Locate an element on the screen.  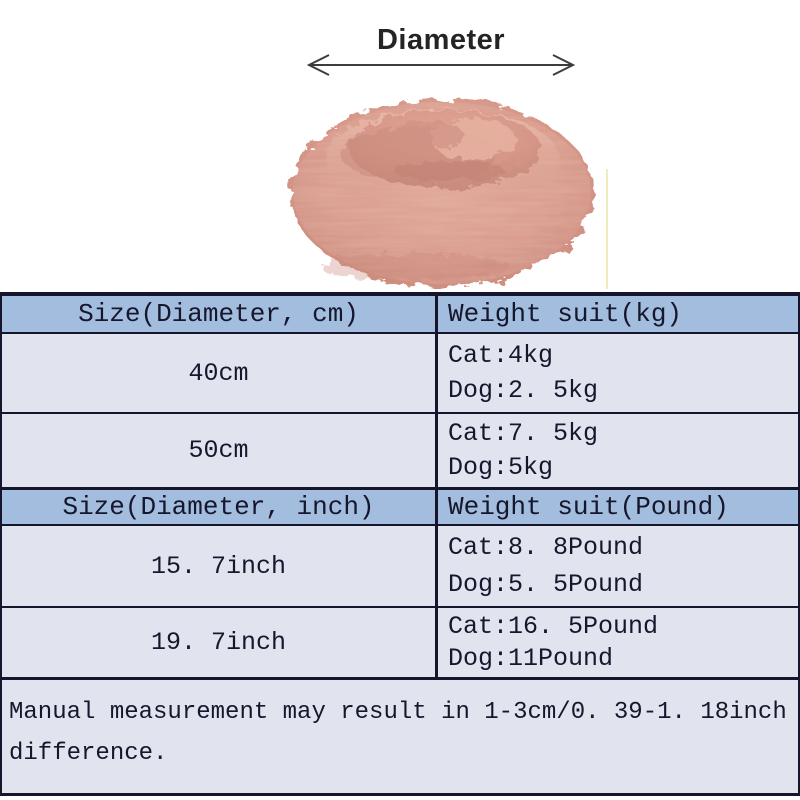
header-weight-pound: Weight suit(Pound) is located at coordinates (618, 507).